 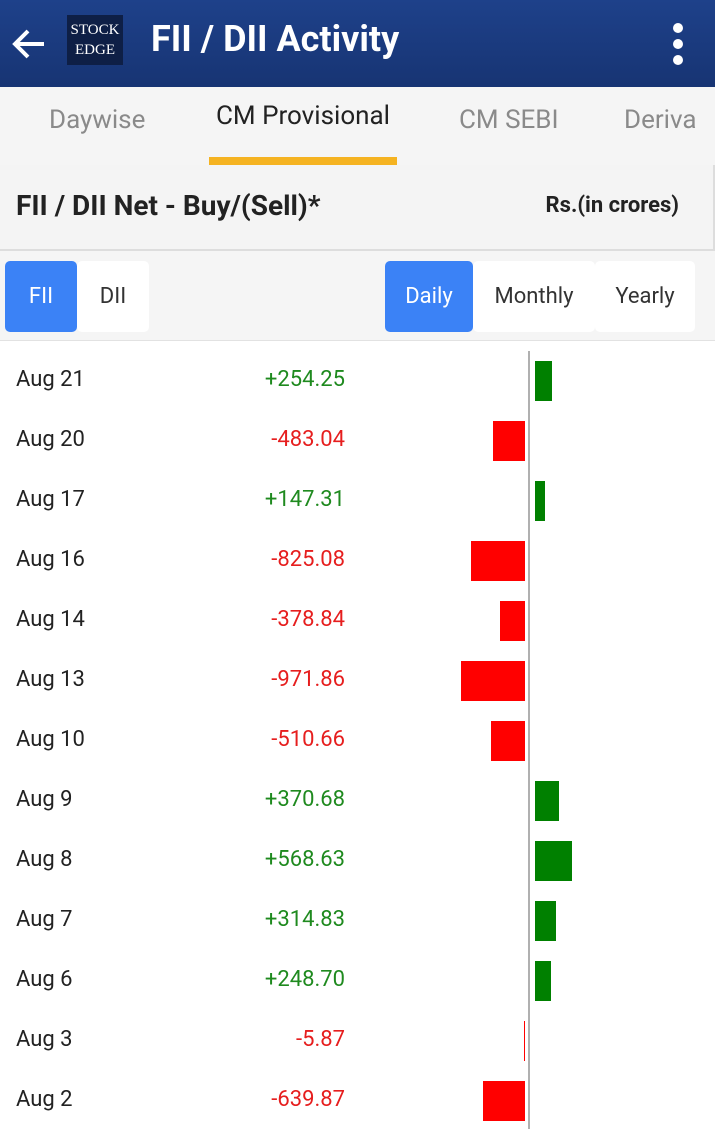 I want to click on value-label: +568.63, so click(x=304, y=859).